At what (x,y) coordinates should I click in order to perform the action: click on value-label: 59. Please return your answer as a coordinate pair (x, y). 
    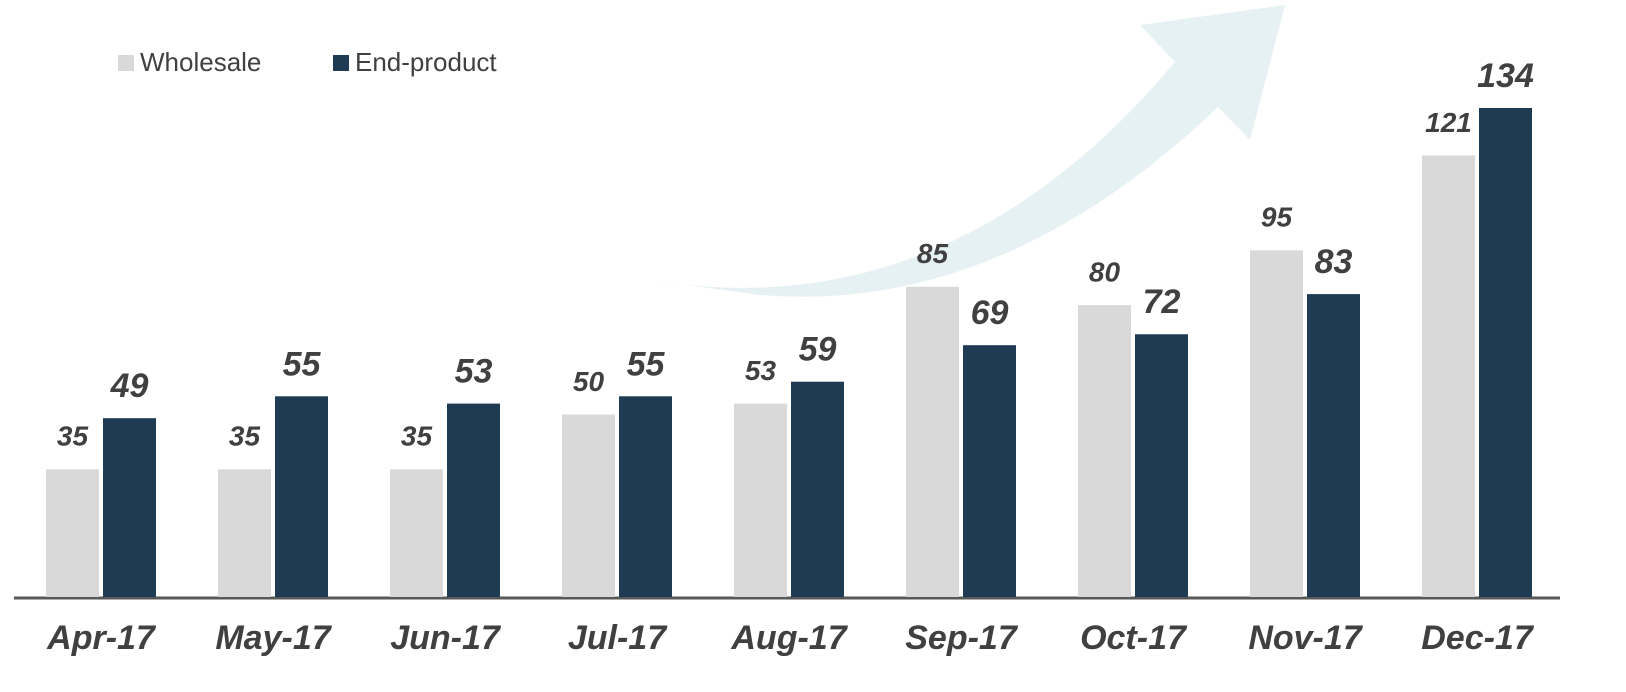
    Looking at the image, I should click on (818, 350).